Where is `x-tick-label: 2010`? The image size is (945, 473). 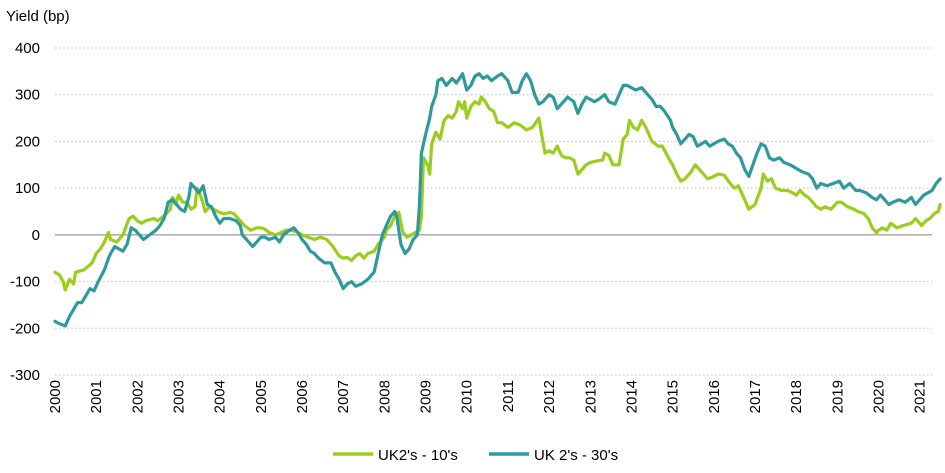 x-tick-label: 2010 is located at coordinates (467, 396).